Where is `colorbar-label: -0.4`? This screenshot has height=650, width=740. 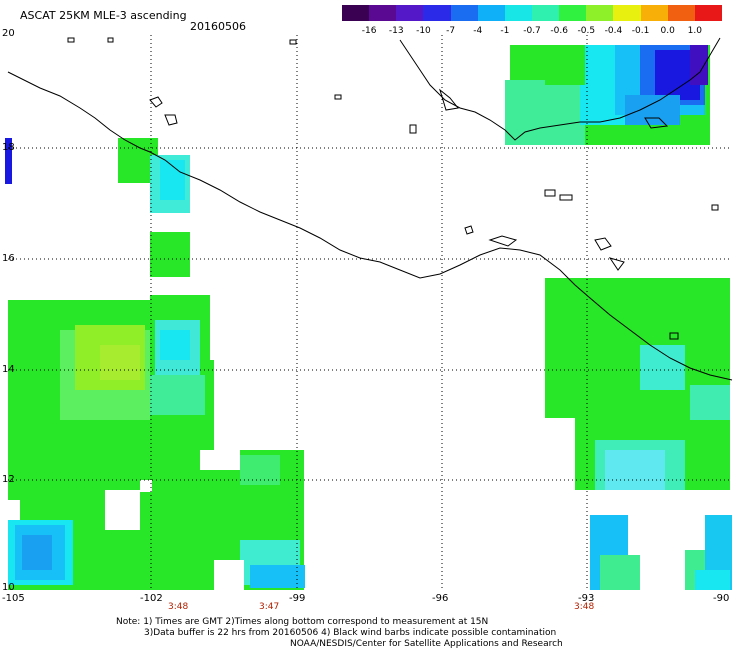 colorbar-label: -0.4 is located at coordinates (613, 31).